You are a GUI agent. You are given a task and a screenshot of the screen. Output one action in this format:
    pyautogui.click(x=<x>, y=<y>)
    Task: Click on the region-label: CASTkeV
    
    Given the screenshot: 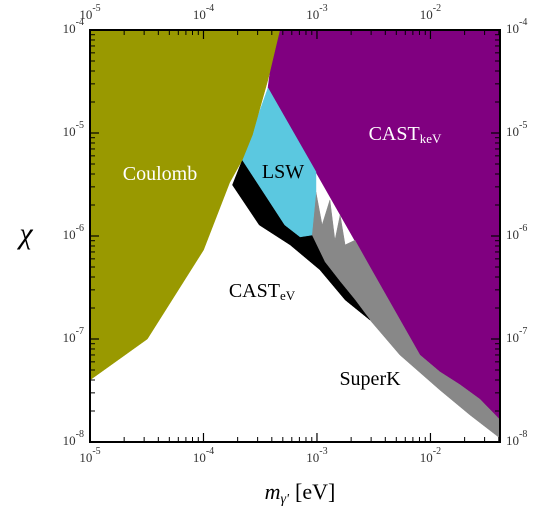 What is the action you would take?
    pyautogui.click(x=405, y=134)
    